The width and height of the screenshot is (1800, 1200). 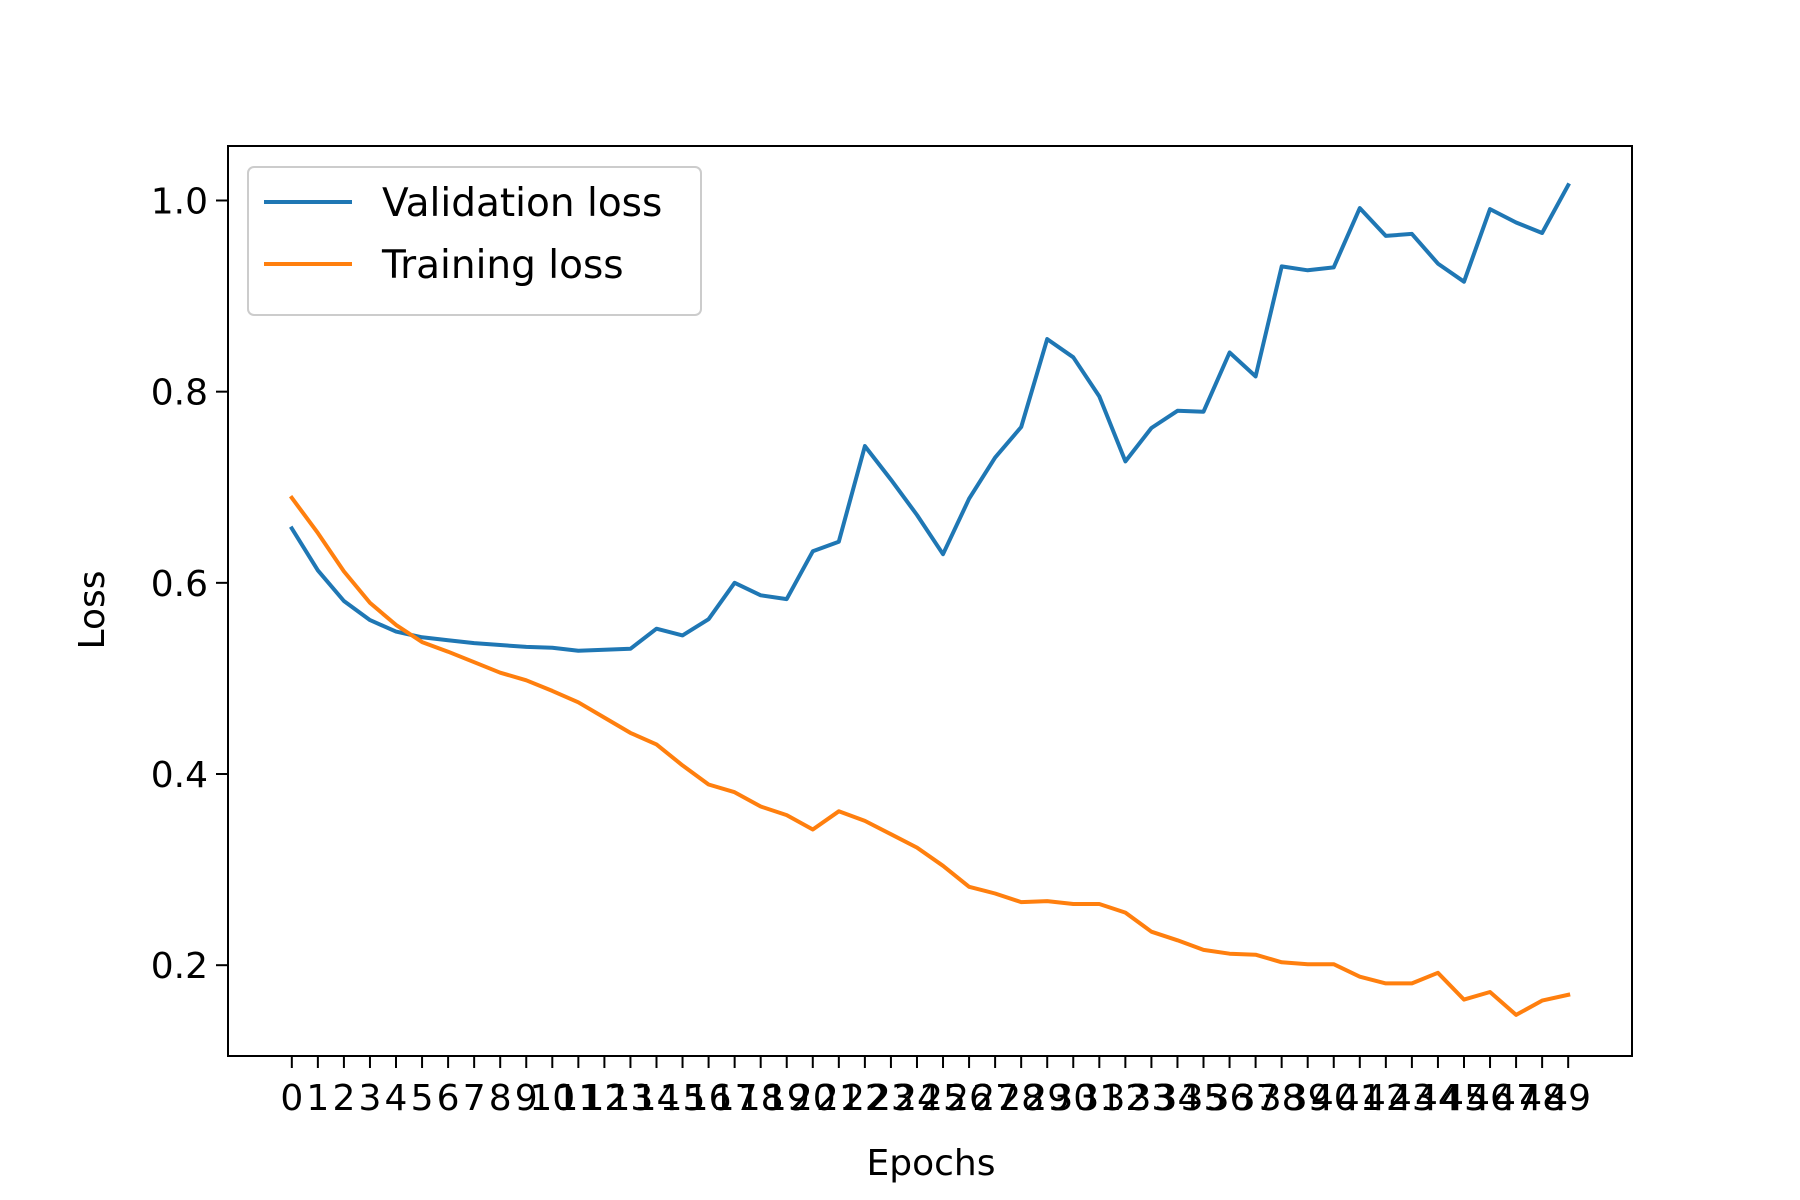 What do you see at coordinates (1360, 1098) in the screenshot?
I see `x-tick-label: 41` at bounding box center [1360, 1098].